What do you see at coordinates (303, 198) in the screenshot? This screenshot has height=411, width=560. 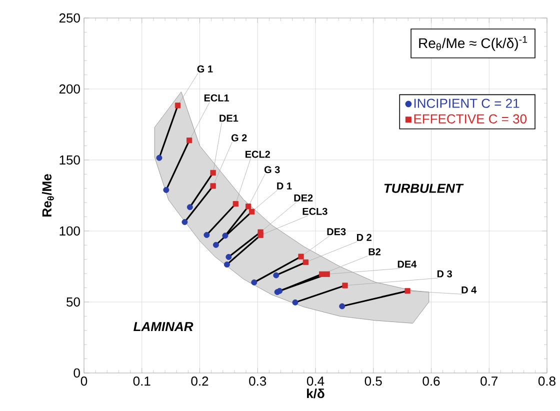 I see `annotation: DE2` at bounding box center [303, 198].